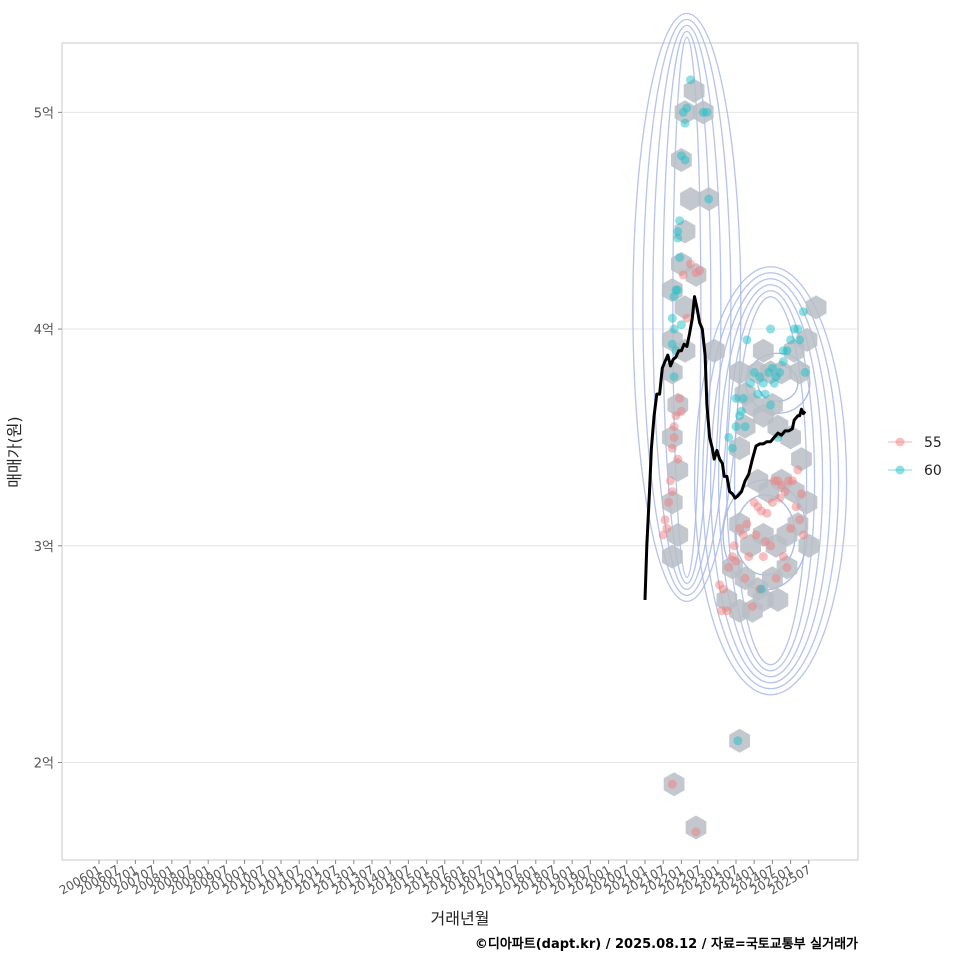 The width and height of the screenshot is (960, 964). I want to click on x-axis-title: 거래년월, so click(460, 918).